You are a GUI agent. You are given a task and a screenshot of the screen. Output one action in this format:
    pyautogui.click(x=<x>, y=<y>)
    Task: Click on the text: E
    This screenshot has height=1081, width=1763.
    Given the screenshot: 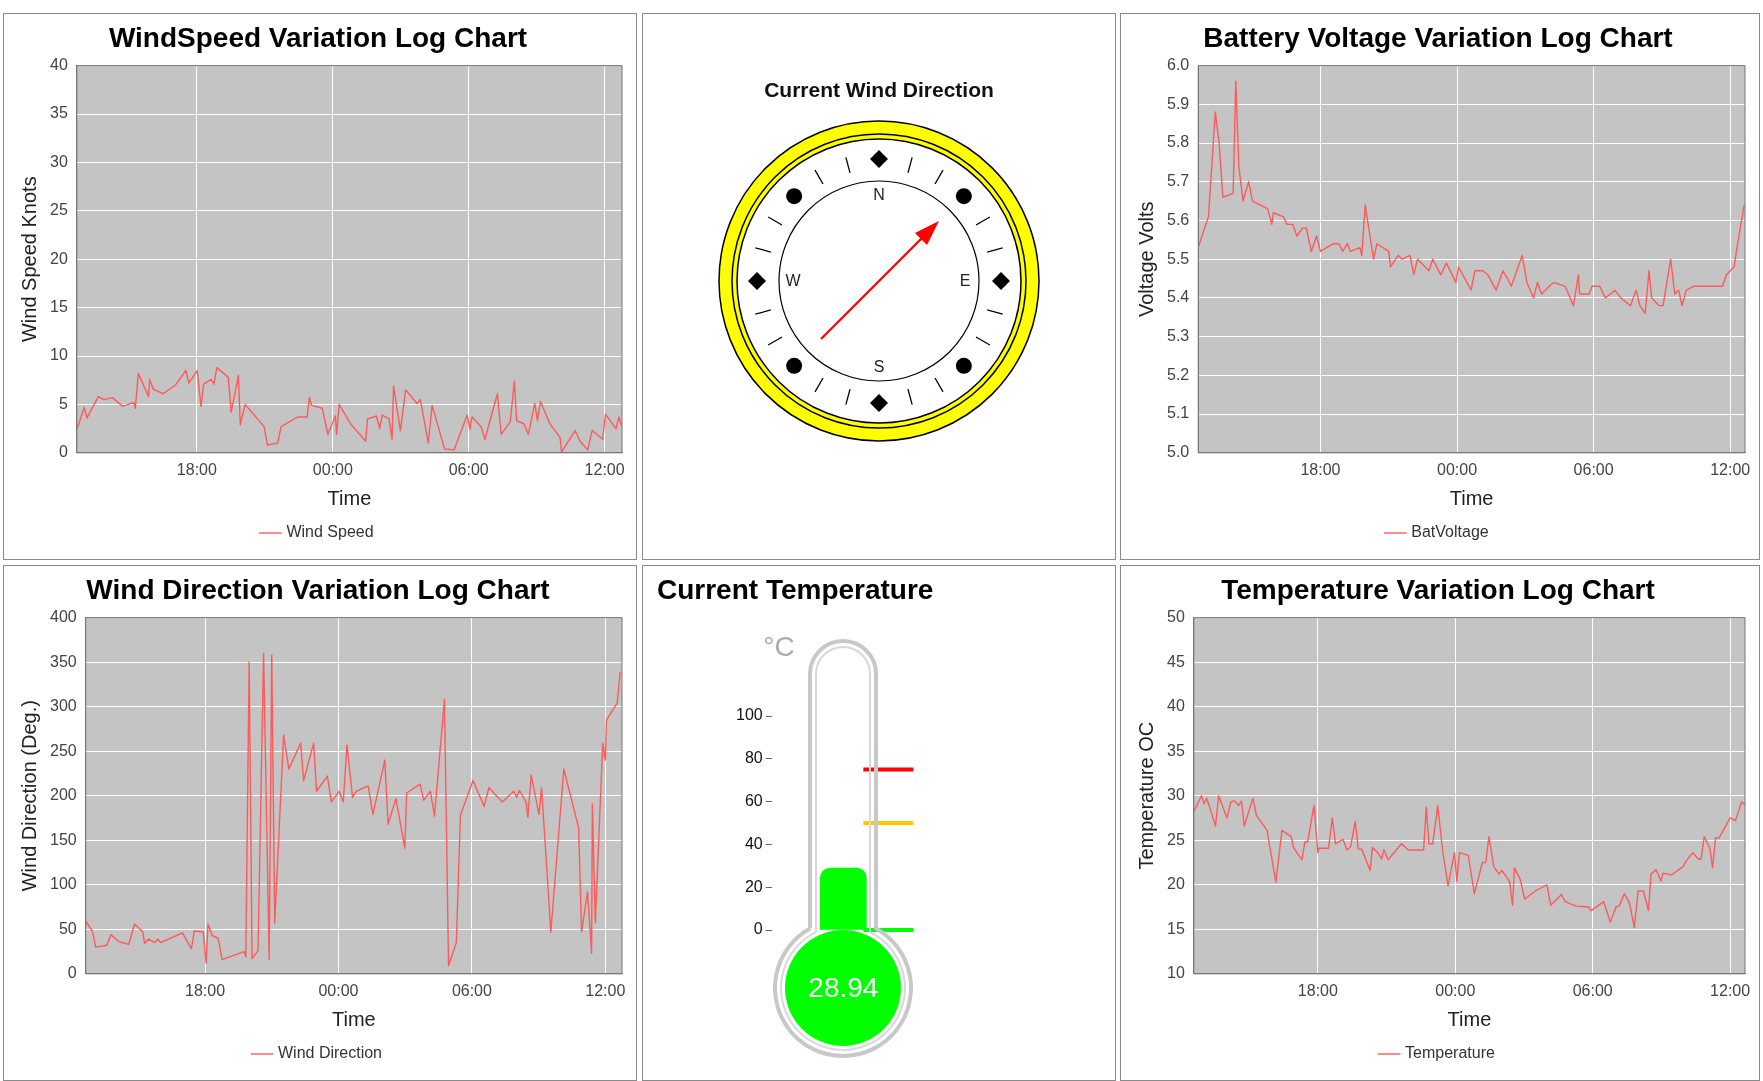 What is the action you would take?
    pyautogui.click(x=965, y=281)
    